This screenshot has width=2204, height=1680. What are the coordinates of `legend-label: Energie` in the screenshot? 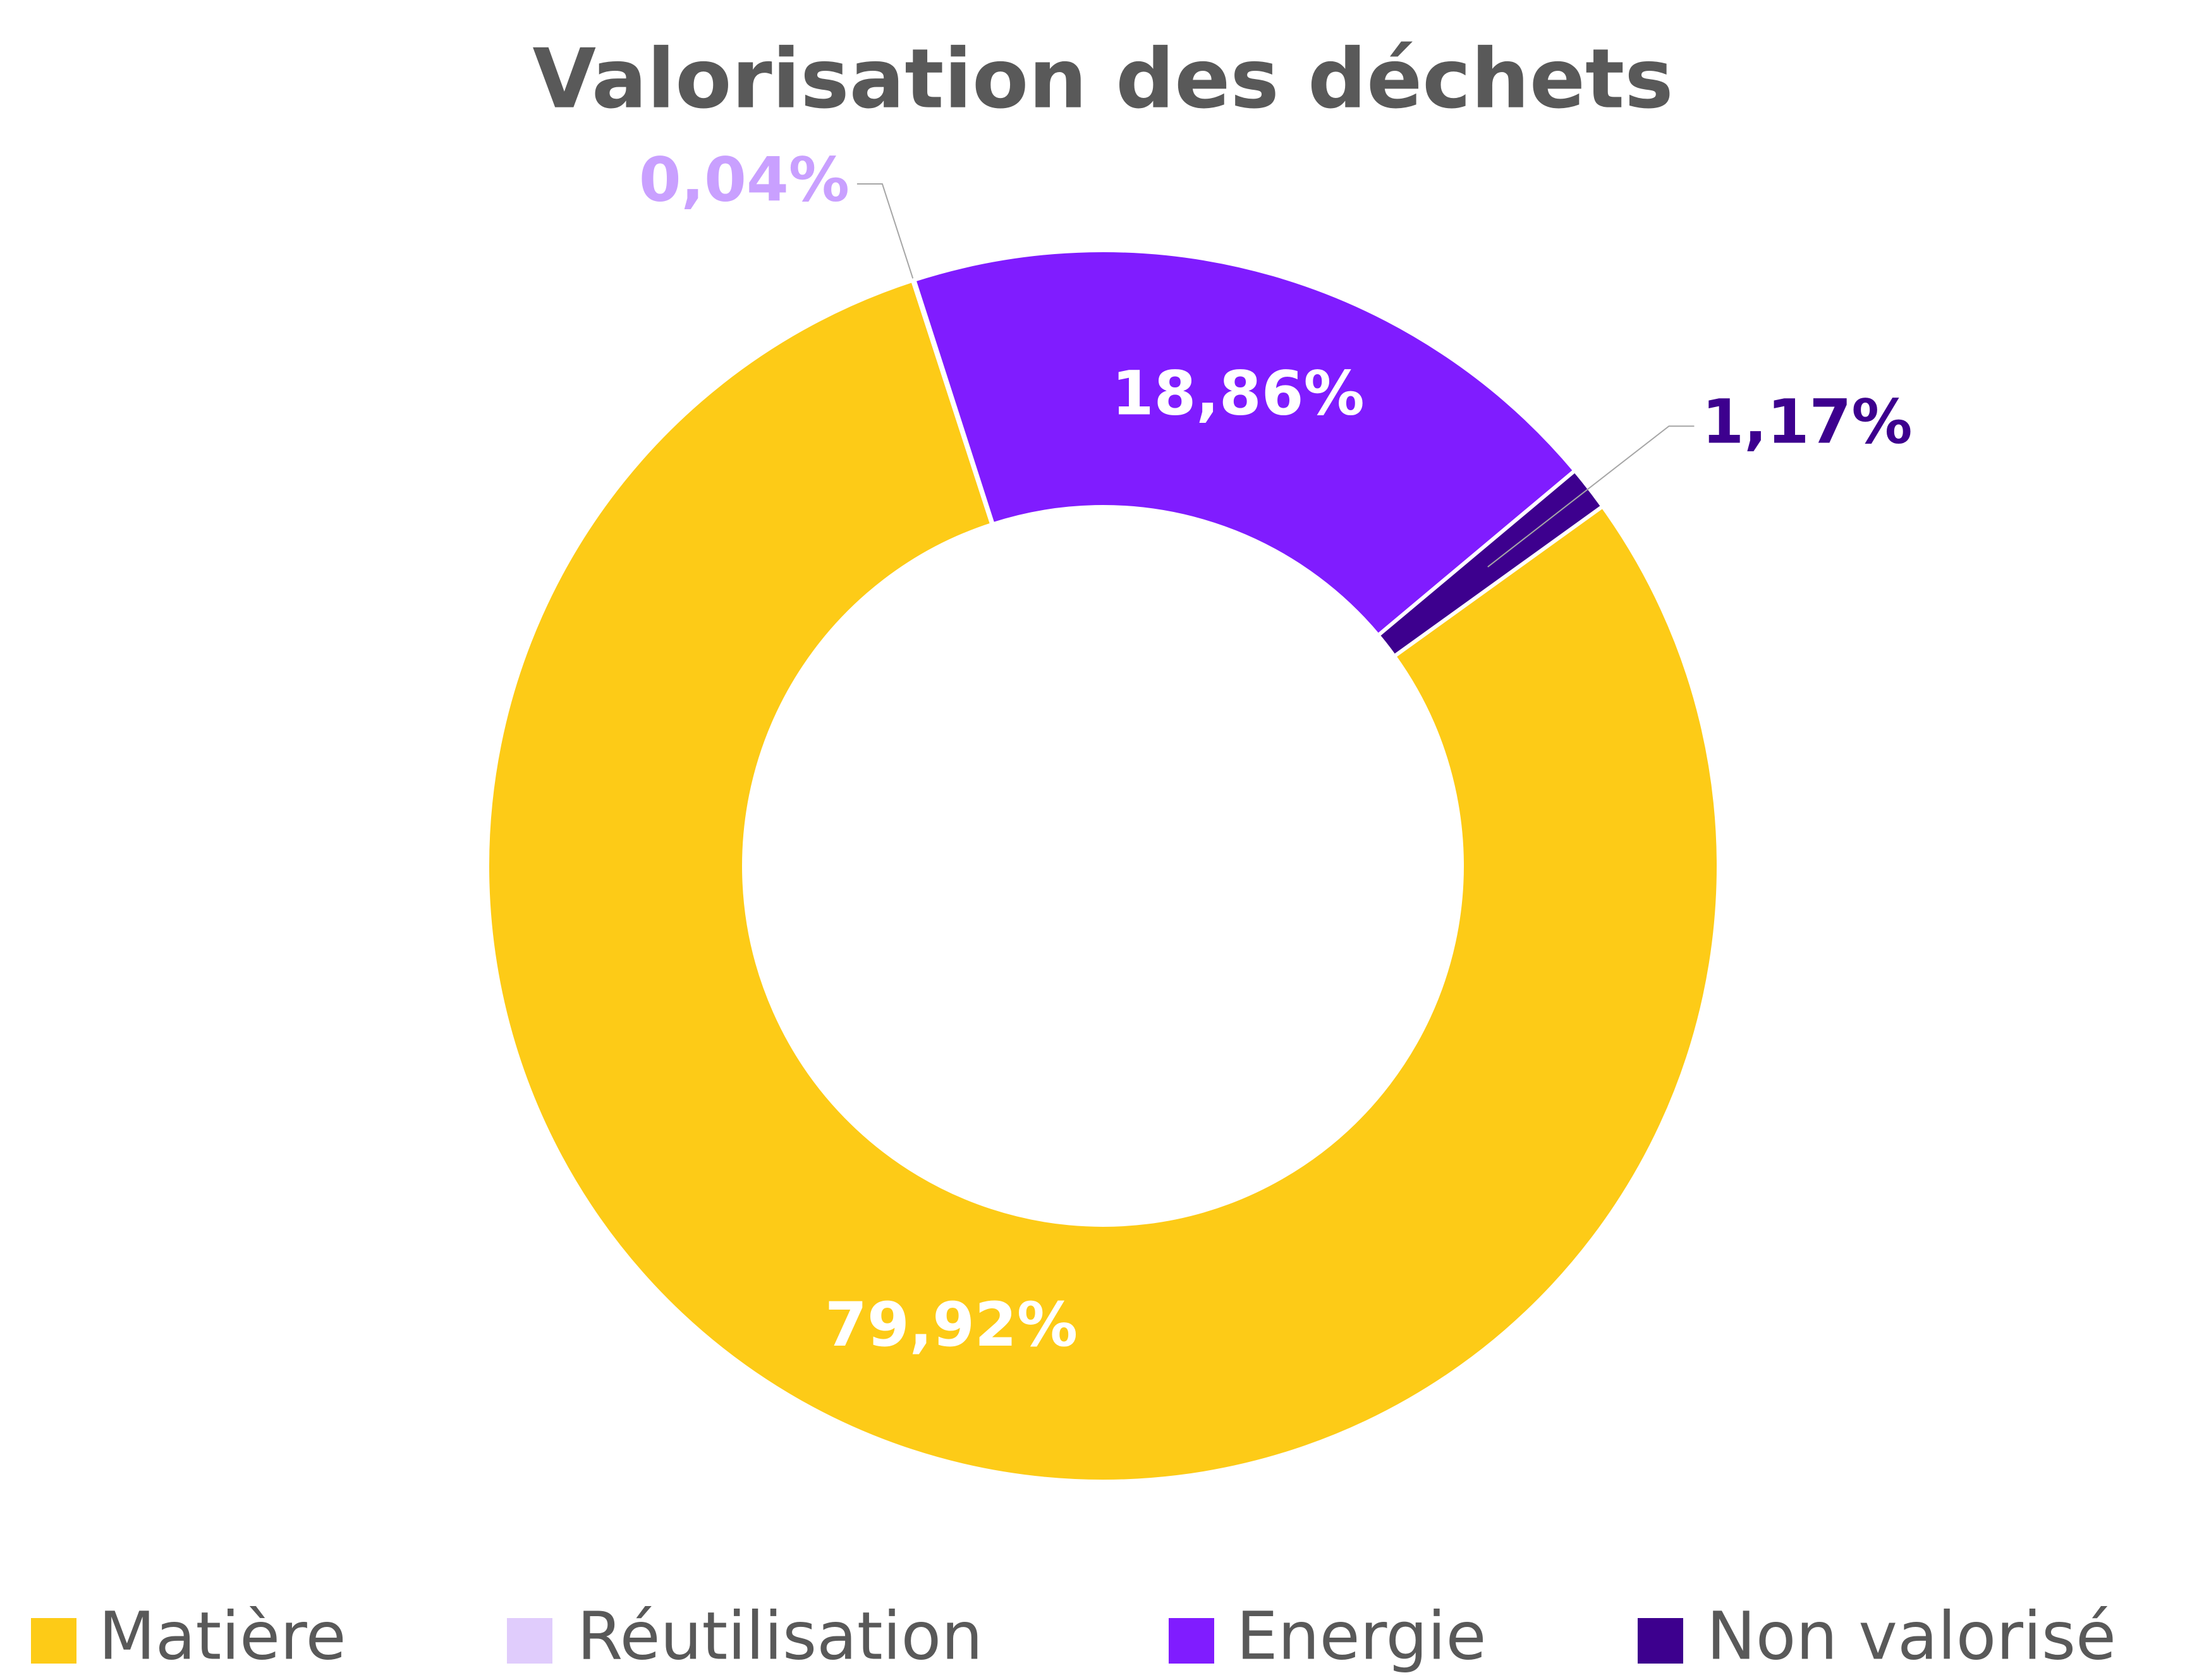 It's located at (1361, 1635).